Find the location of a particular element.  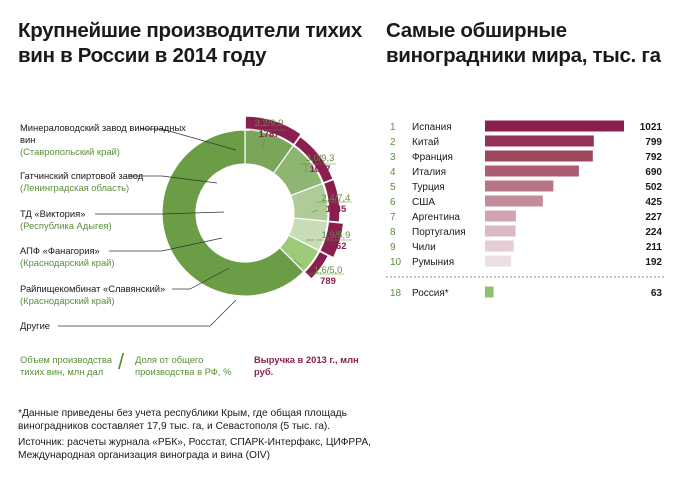

producer-name: Другие is located at coordinates (35, 325).